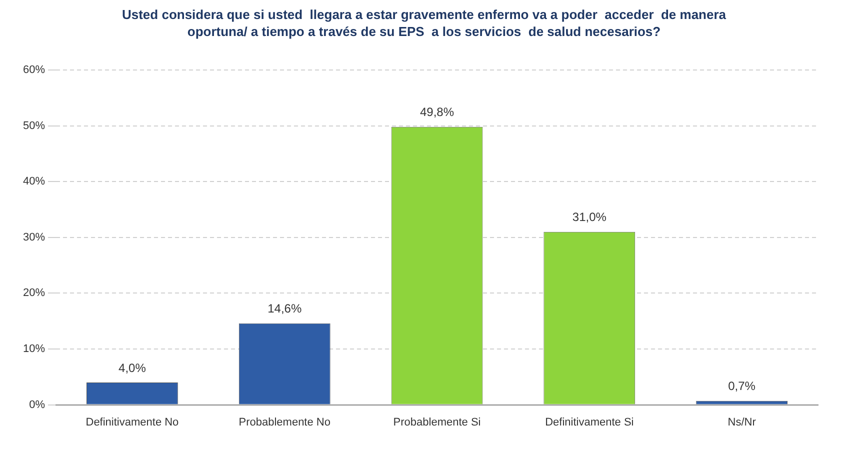 The height and width of the screenshot is (449, 848). What do you see at coordinates (437, 112) in the screenshot?
I see `data-label: 49,8%` at bounding box center [437, 112].